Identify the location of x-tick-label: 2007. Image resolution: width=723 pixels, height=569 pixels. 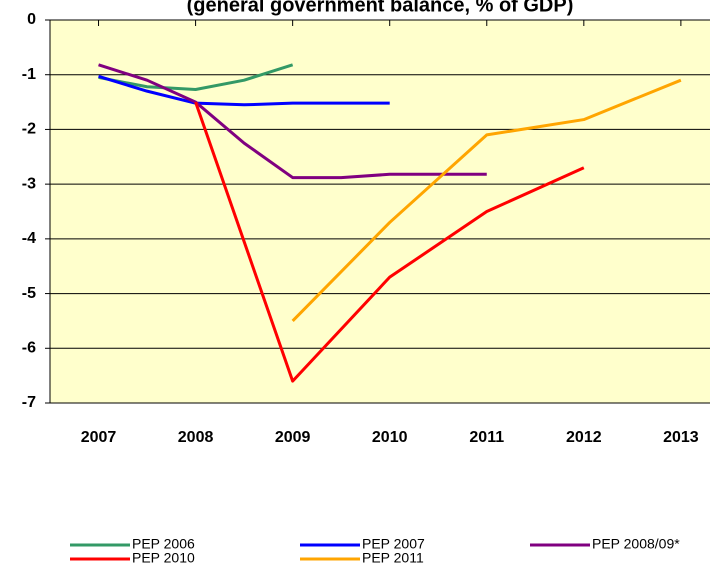
(99, 437).